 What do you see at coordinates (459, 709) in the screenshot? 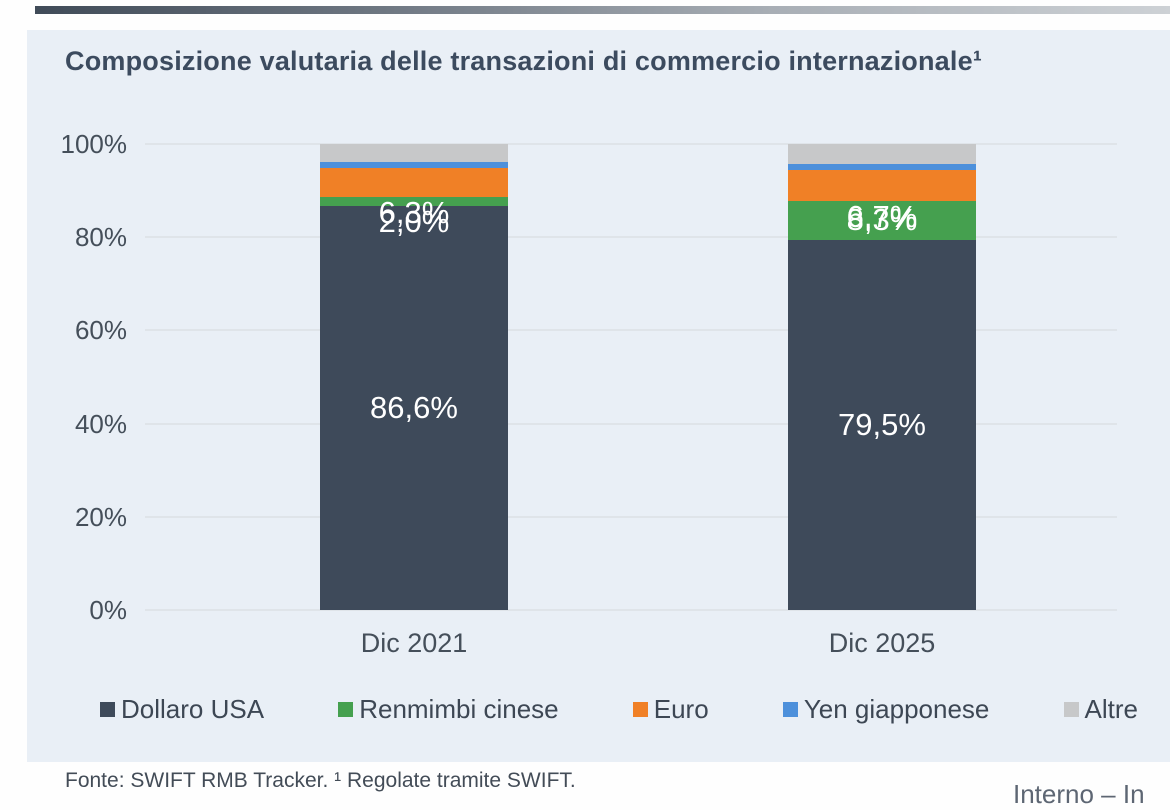
I see `legend-label-renmimbi-cinese: Renmimbi cinese` at bounding box center [459, 709].